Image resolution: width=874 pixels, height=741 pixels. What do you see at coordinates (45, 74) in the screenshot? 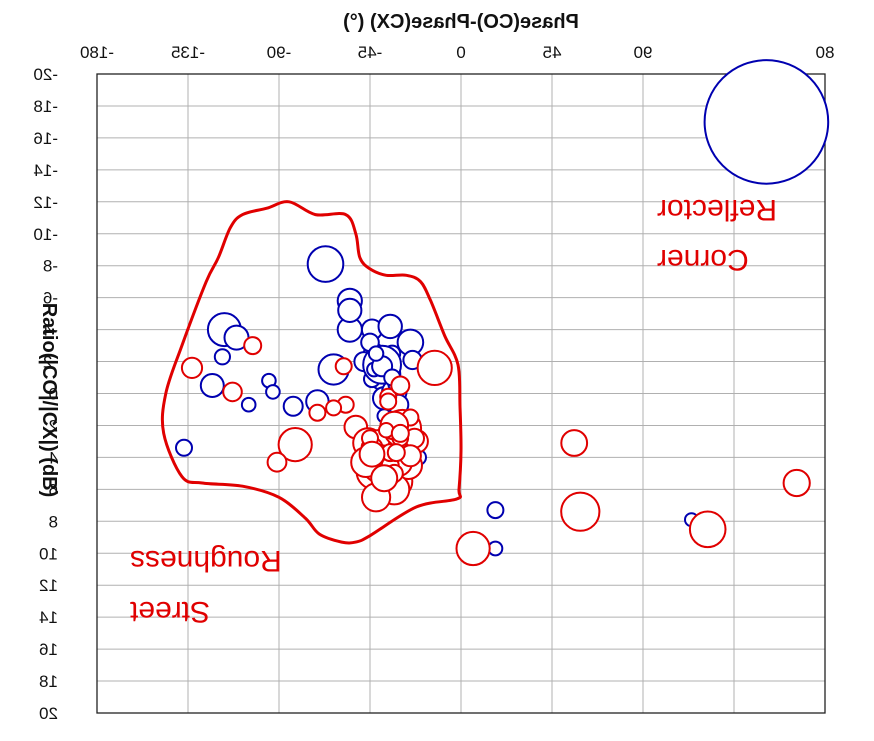
I see `y-tick-label: -20` at bounding box center [45, 74].